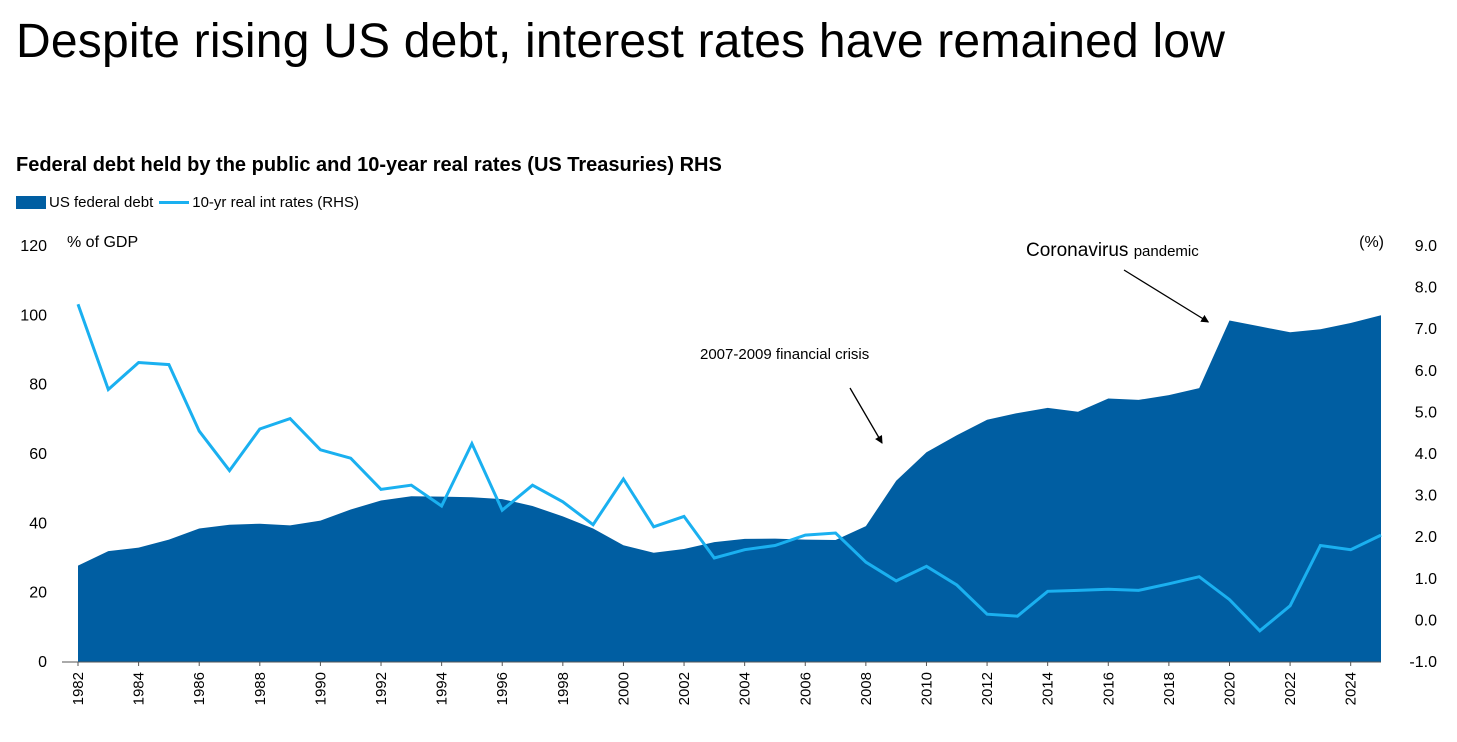 The height and width of the screenshot is (742, 1457). What do you see at coordinates (684, 688) in the screenshot?
I see `x-tick-label: 2002` at bounding box center [684, 688].